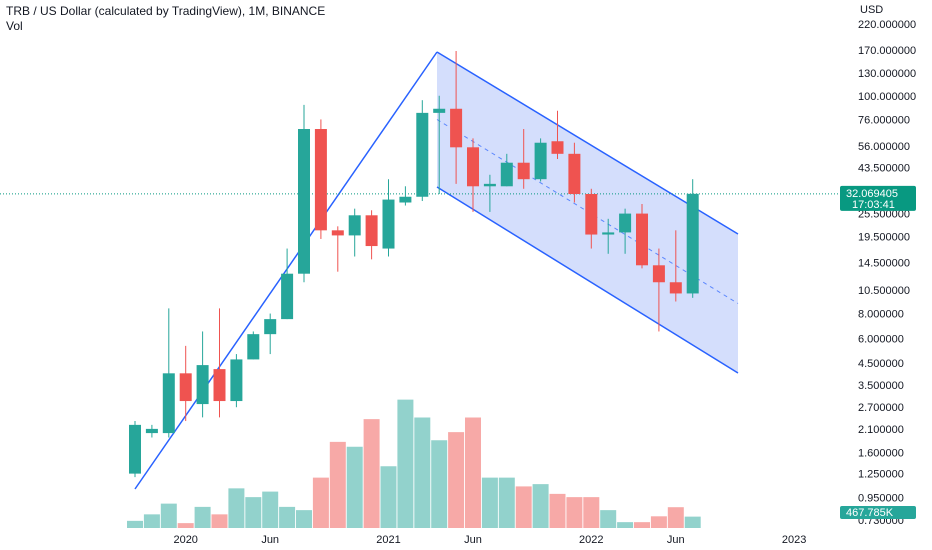  I want to click on price-tick-label: 43.500000, so click(884, 169).